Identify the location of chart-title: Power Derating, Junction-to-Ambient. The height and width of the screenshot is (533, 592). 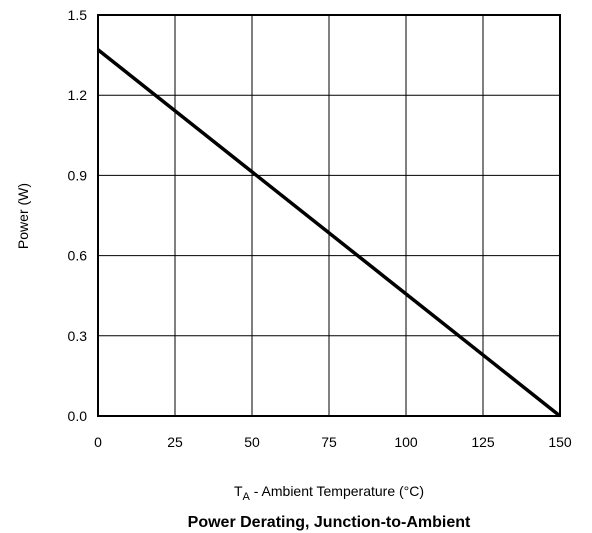
(329, 522).